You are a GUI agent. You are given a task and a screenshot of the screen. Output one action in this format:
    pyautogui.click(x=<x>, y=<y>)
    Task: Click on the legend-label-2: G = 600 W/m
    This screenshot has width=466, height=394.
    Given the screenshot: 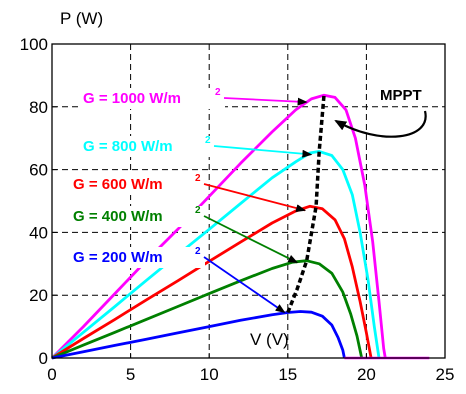 What is the action you would take?
    pyautogui.click(x=118, y=184)
    